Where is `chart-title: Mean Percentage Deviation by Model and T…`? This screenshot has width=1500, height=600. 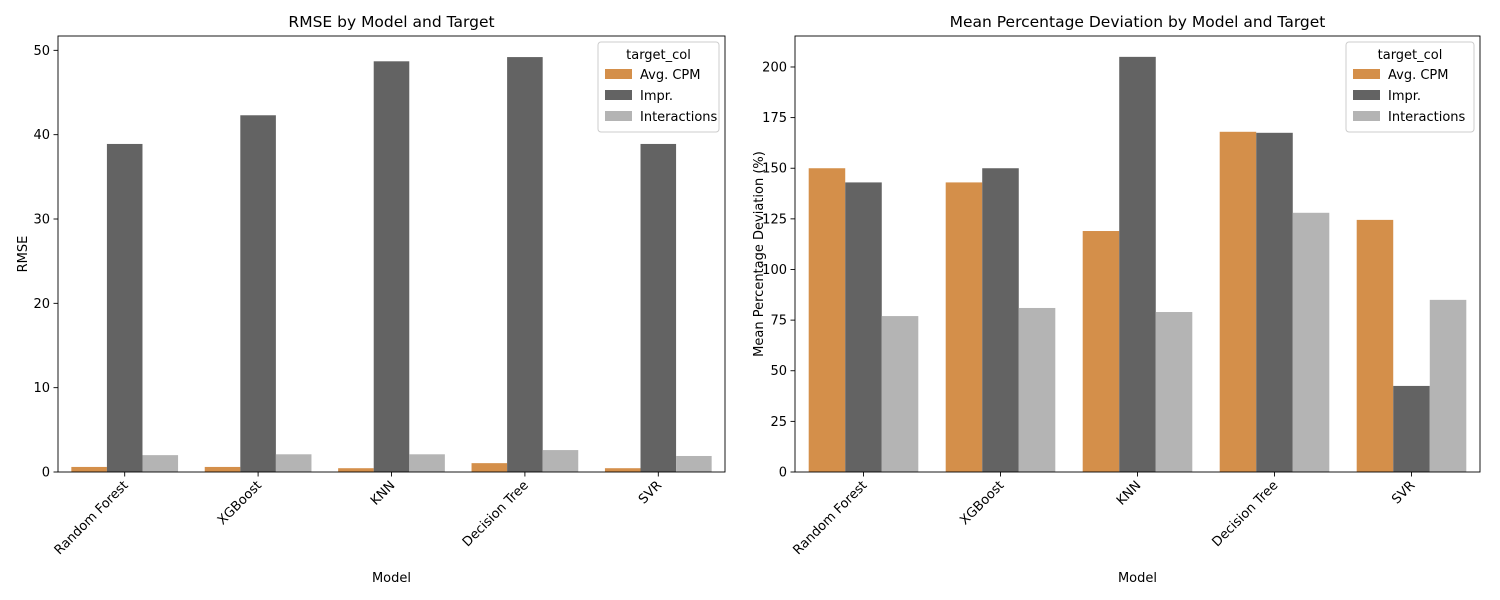 chart-title: Mean Percentage Deviation by Model and T… is located at coordinates (1138, 22).